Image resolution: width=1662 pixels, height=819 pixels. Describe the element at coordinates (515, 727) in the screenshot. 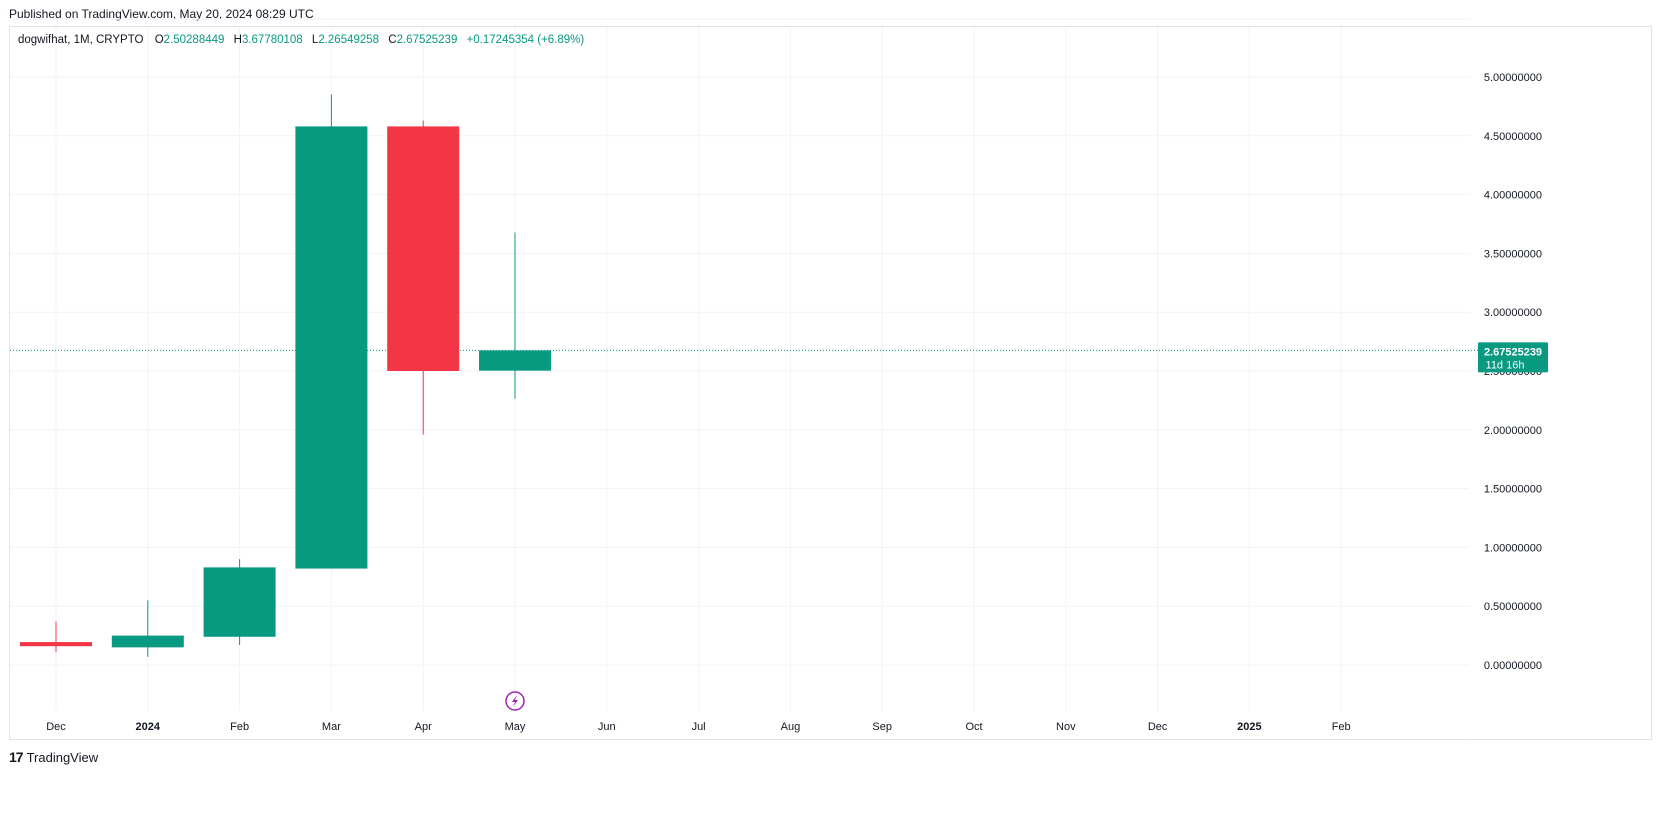

I see `x-tick-label: May` at that location.